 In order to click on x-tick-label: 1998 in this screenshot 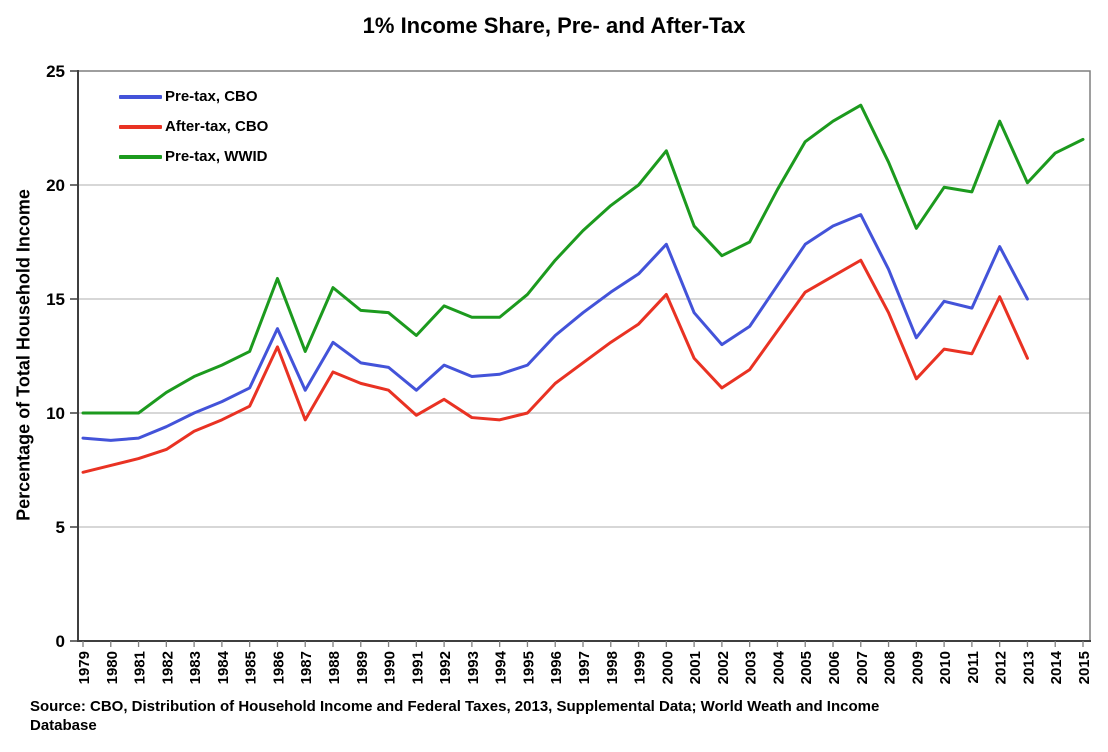, I will do `click(612, 667)`.